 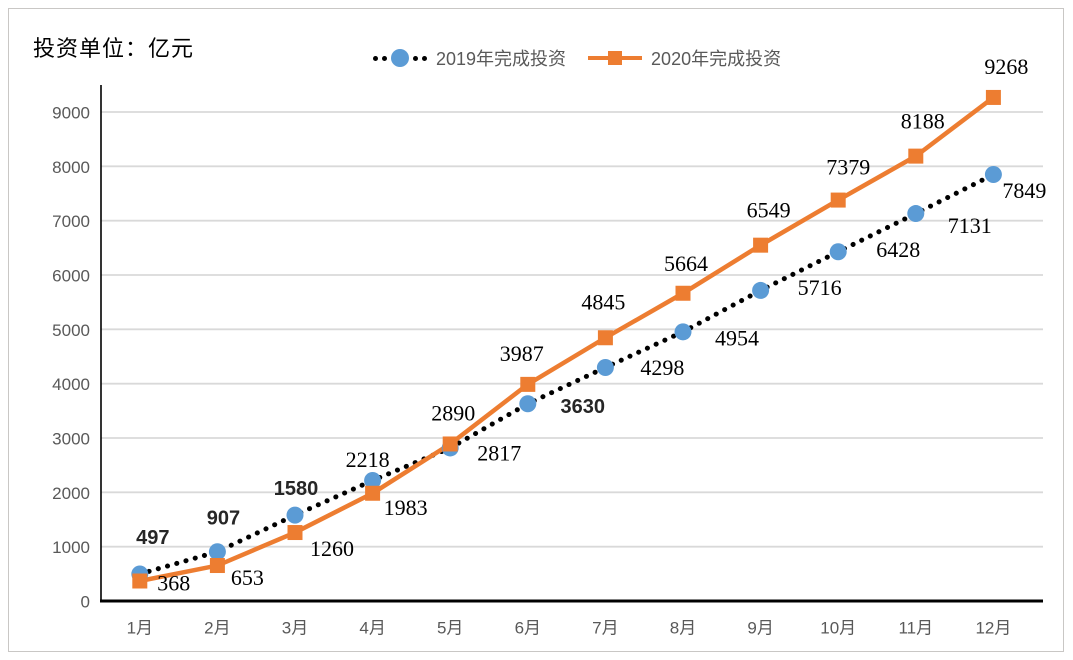 What do you see at coordinates (569, 628) in the screenshot?
I see `x-axis-tick-labels: 1月 2月 3月 4月 5月 6月 7月 8月 9月 10月 11月 12月` at bounding box center [569, 628].